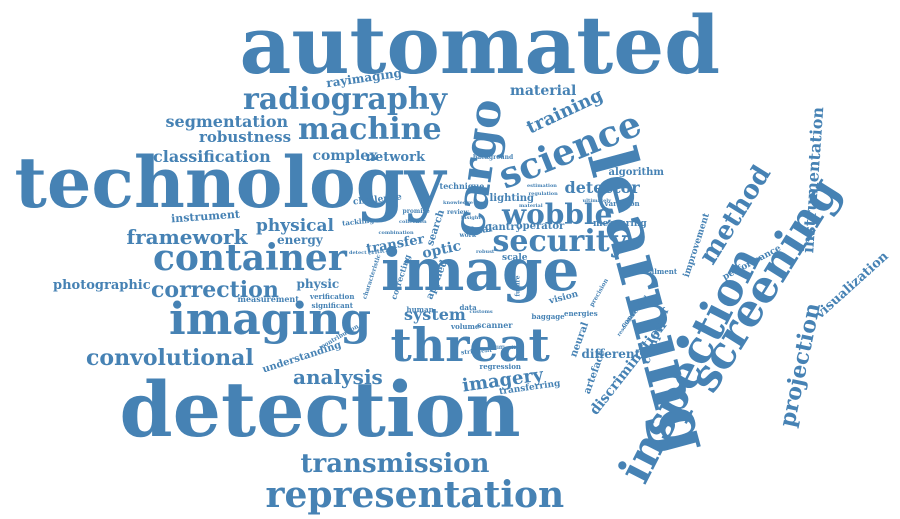  I want to click on word-robust: robust, so click(485, 251).